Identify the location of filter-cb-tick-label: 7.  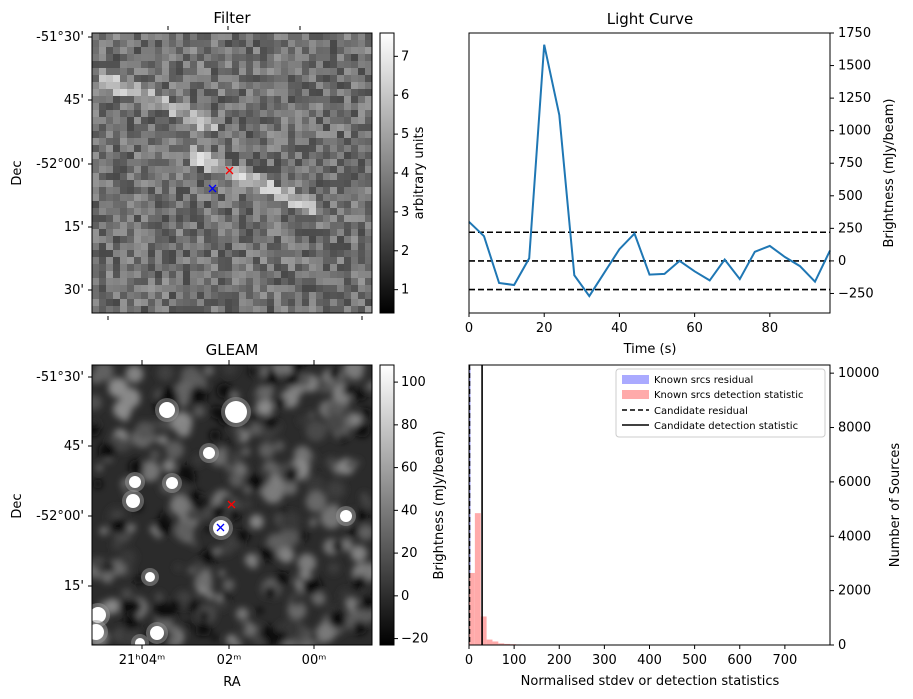
(405, 56).